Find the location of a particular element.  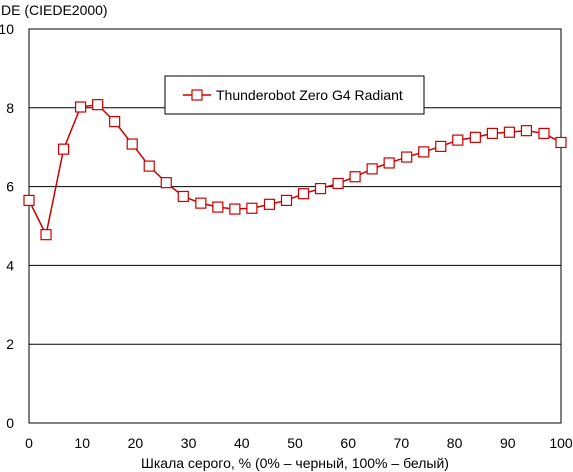

x-tick-label: 80 is located at coordinates (455, 443).